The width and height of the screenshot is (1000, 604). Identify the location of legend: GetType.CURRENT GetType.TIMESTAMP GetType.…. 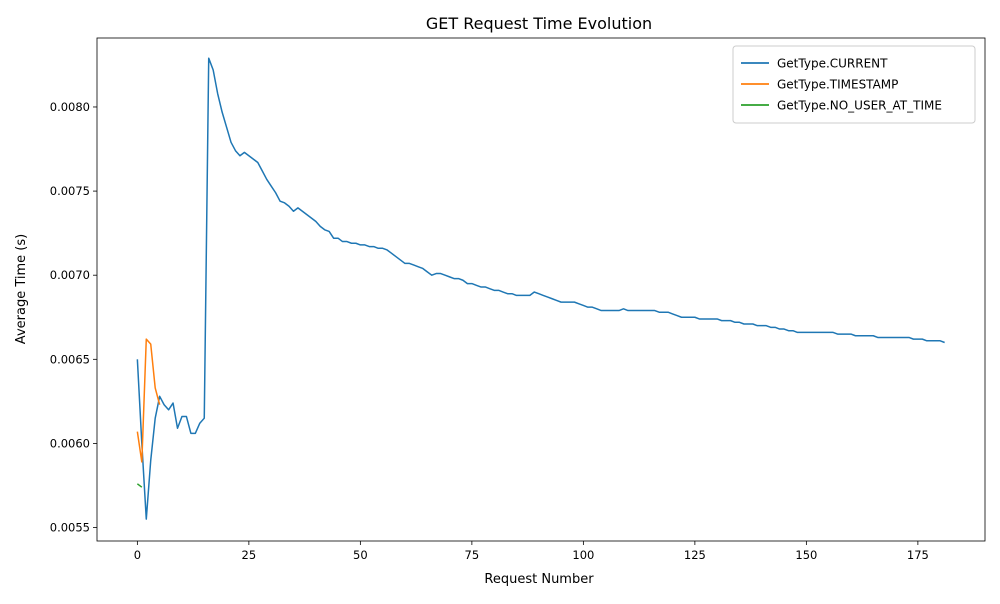
(854, 84).